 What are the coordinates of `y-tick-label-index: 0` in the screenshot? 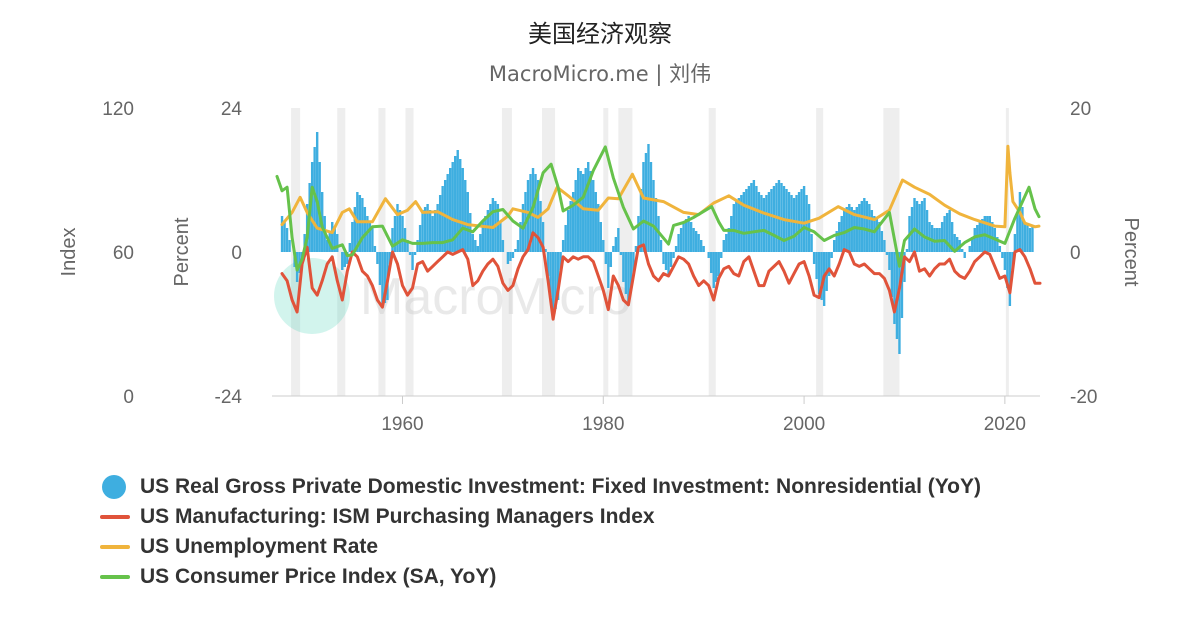 It's located at (128, 397).